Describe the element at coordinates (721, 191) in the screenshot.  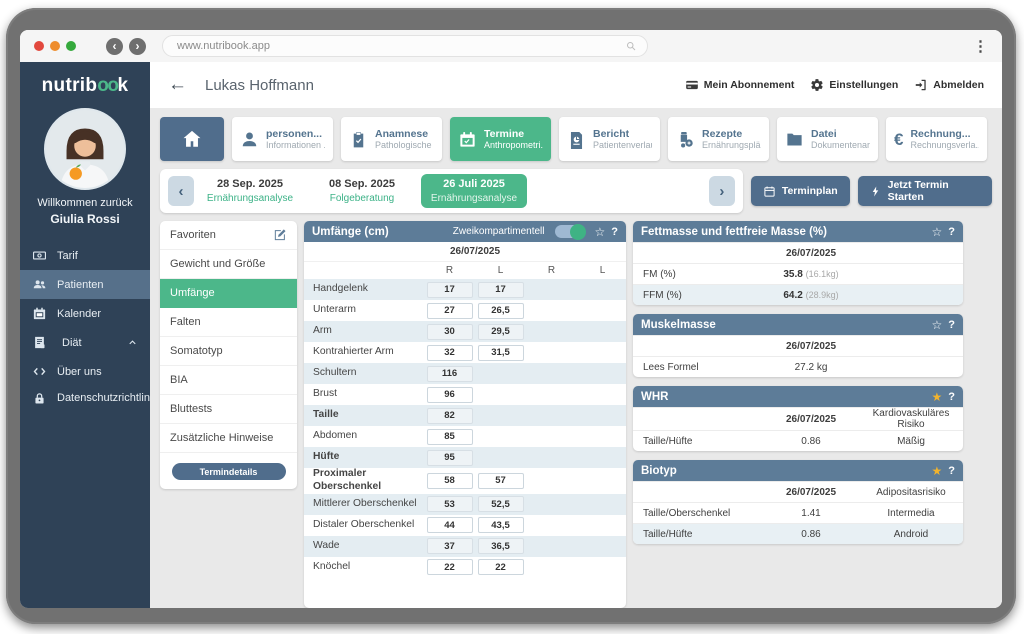
I see `carousel-next-button: ›` at that location.